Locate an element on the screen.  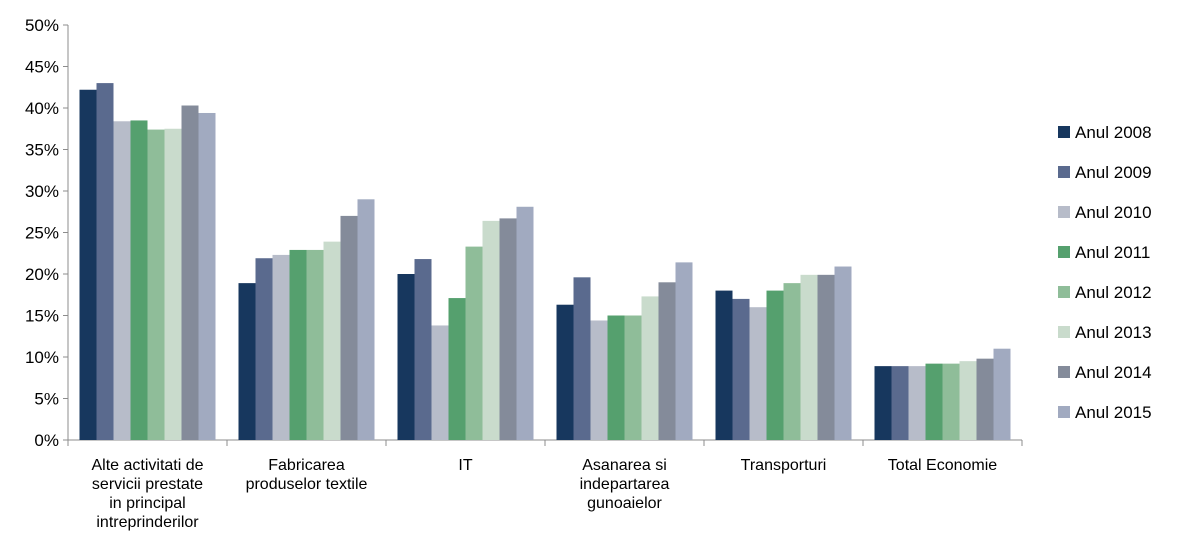
category-label: Total Economie is located at coordinates (942, 465).